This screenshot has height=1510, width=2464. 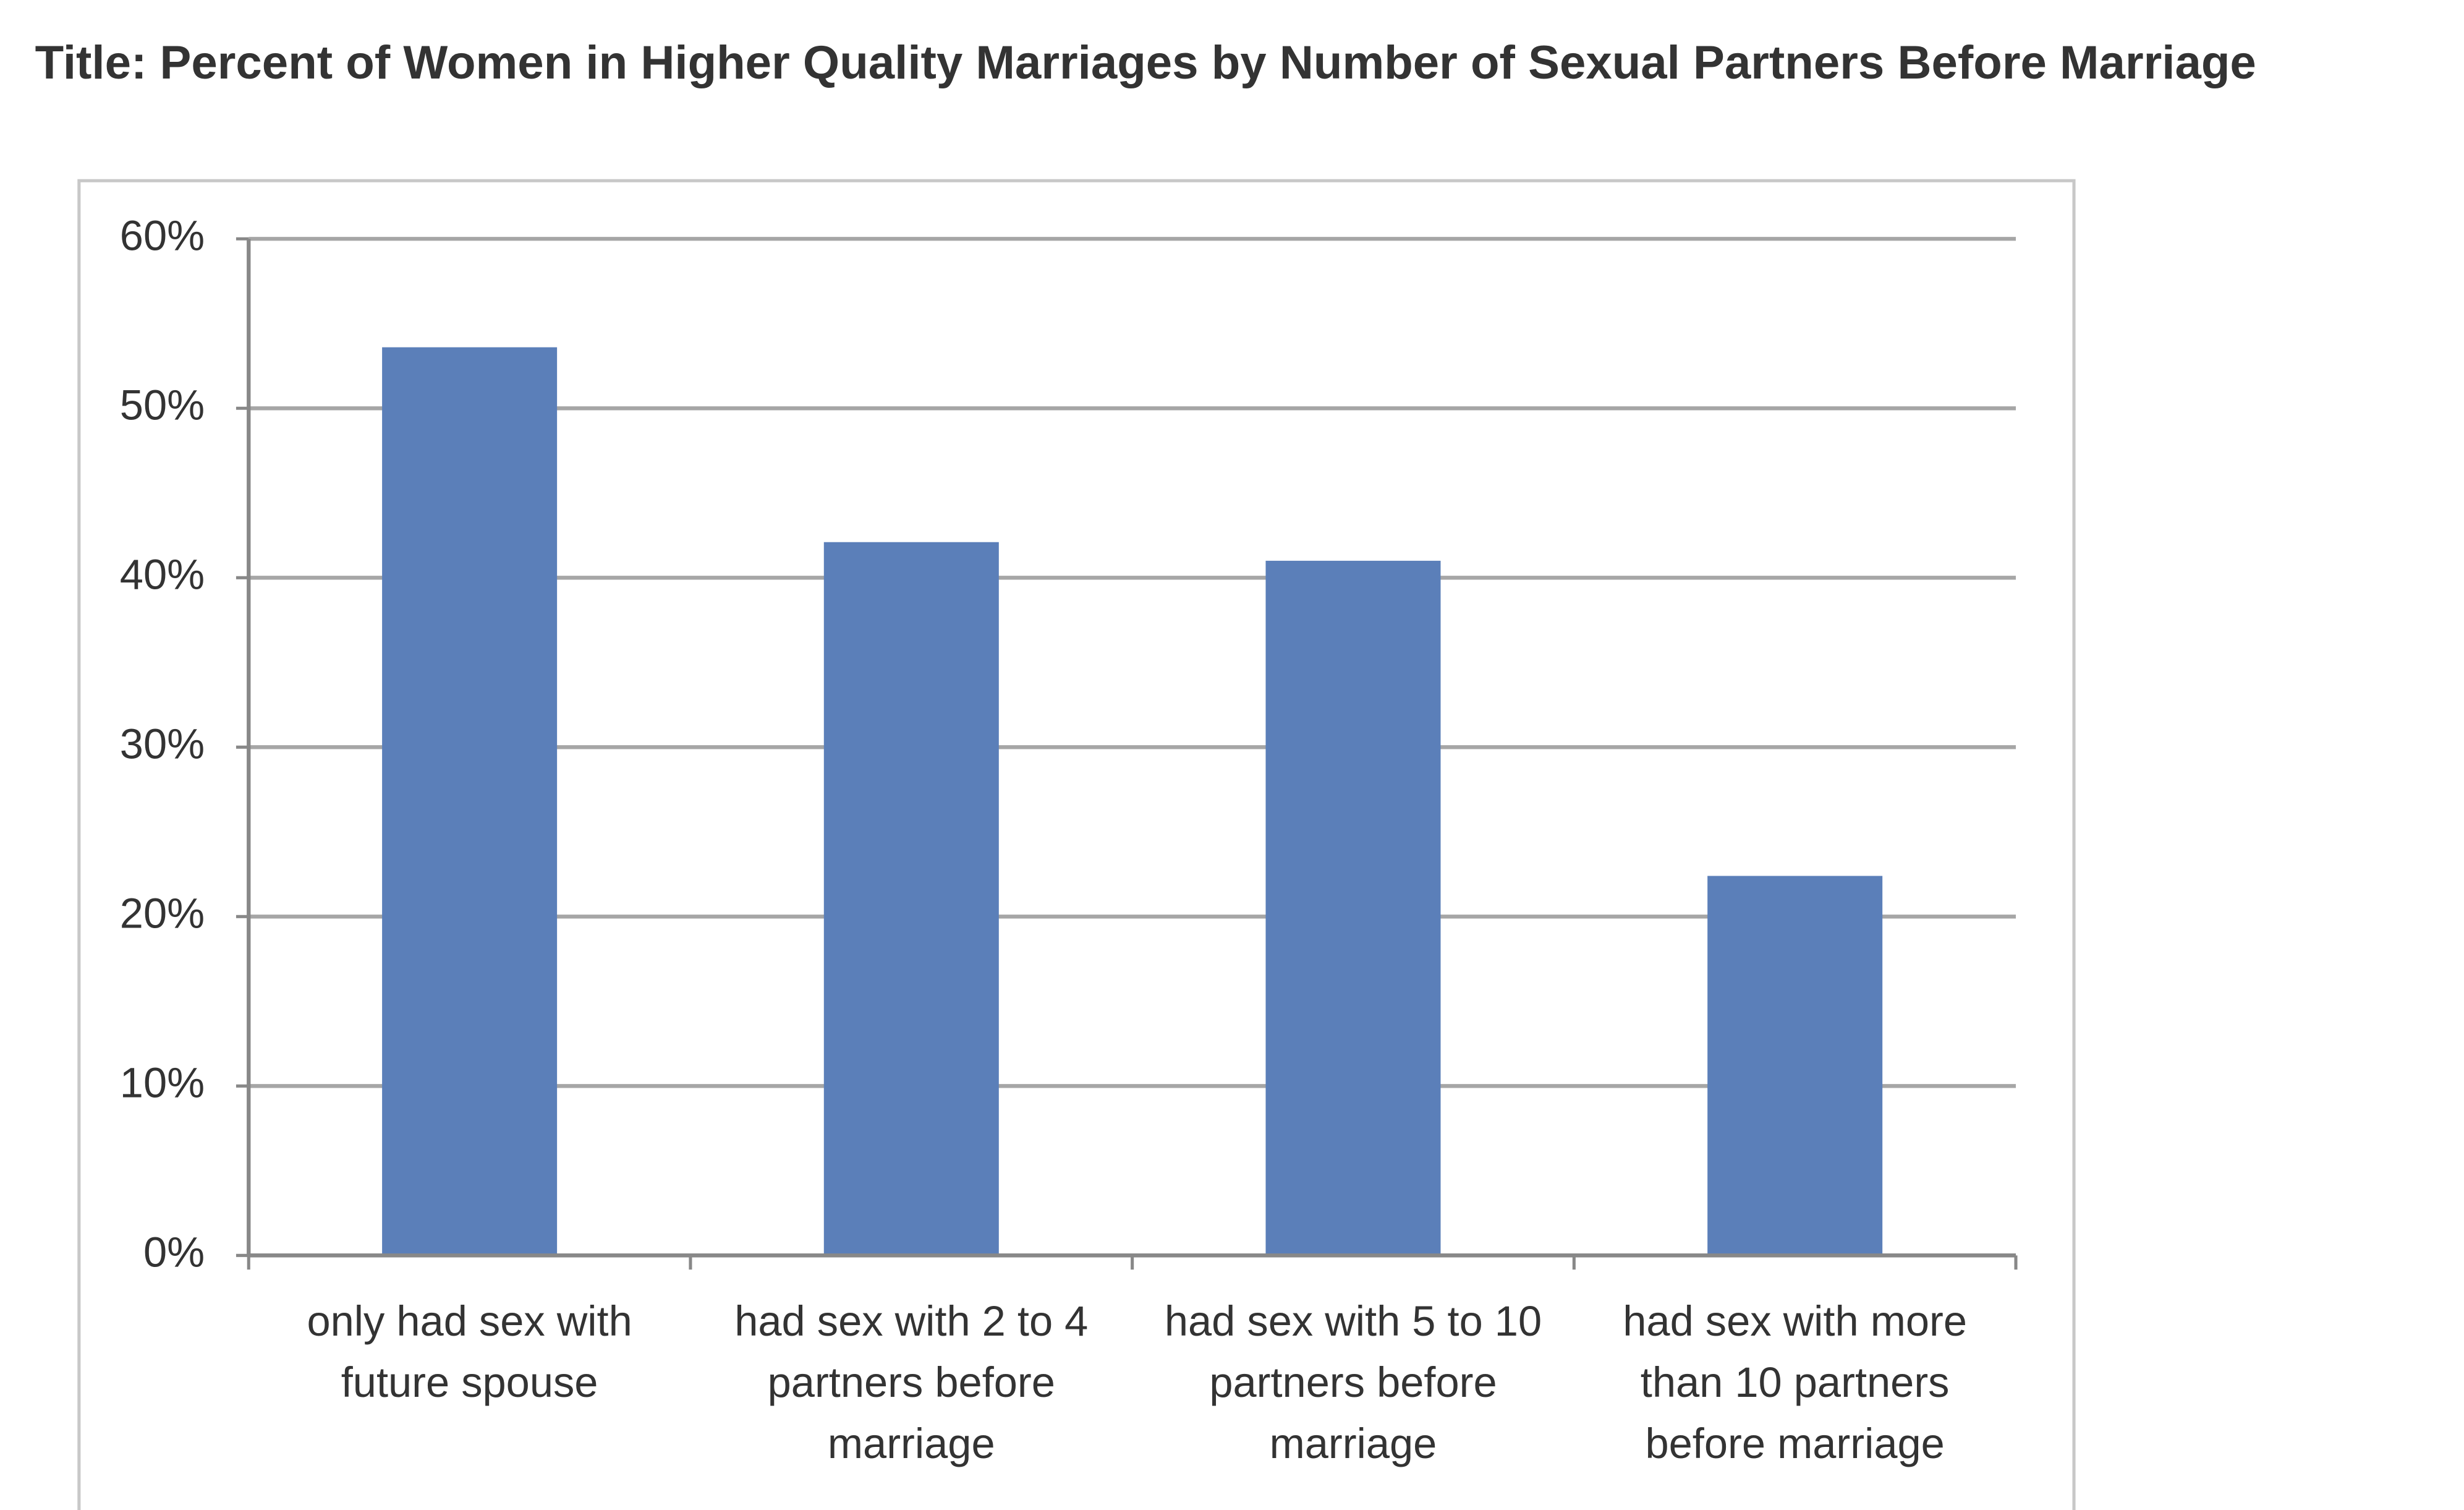 What do you see at coordinates (163, 235) in the screenshot?
I see `y-tick-label: 60%` at bounding box center [163, 235].